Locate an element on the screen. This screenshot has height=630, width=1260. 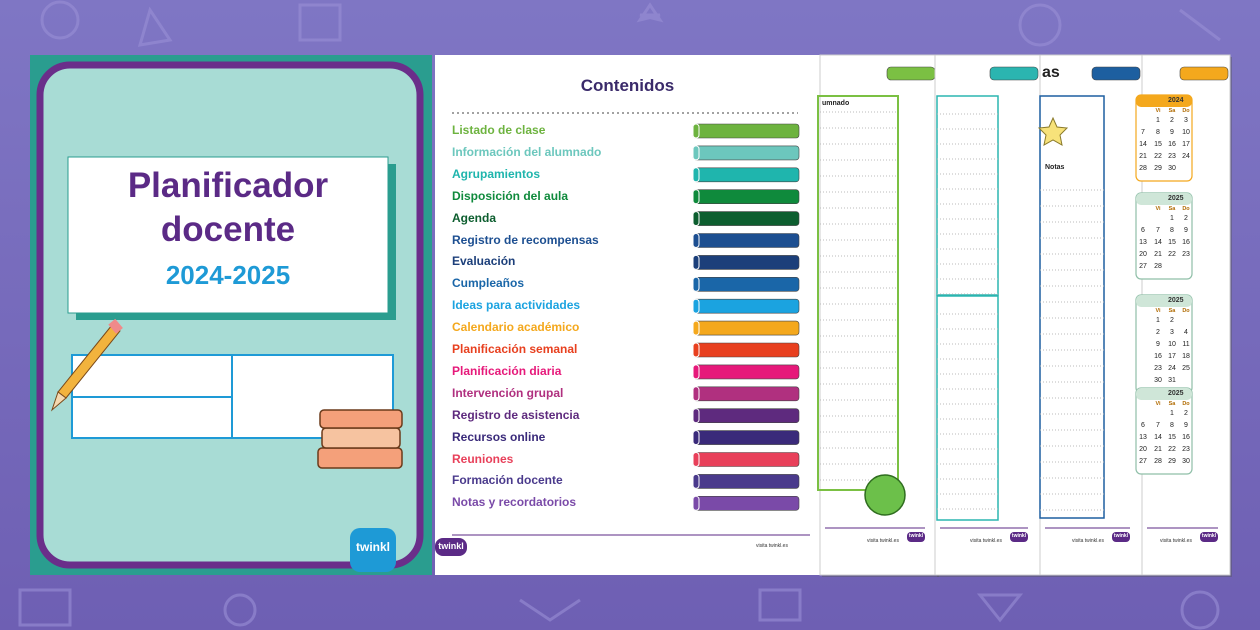
calendar-year: 2025 is located at coordinates (1176, 198).